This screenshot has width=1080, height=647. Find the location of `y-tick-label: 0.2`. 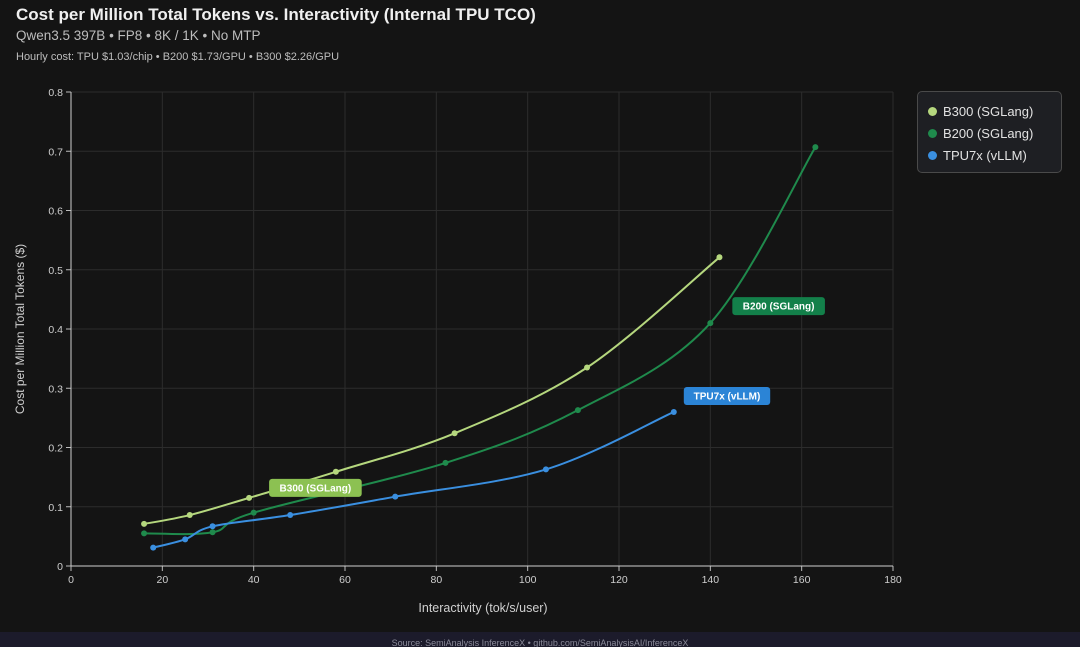

y-tick-label: 0.2 is located at coordinates (55, 449).